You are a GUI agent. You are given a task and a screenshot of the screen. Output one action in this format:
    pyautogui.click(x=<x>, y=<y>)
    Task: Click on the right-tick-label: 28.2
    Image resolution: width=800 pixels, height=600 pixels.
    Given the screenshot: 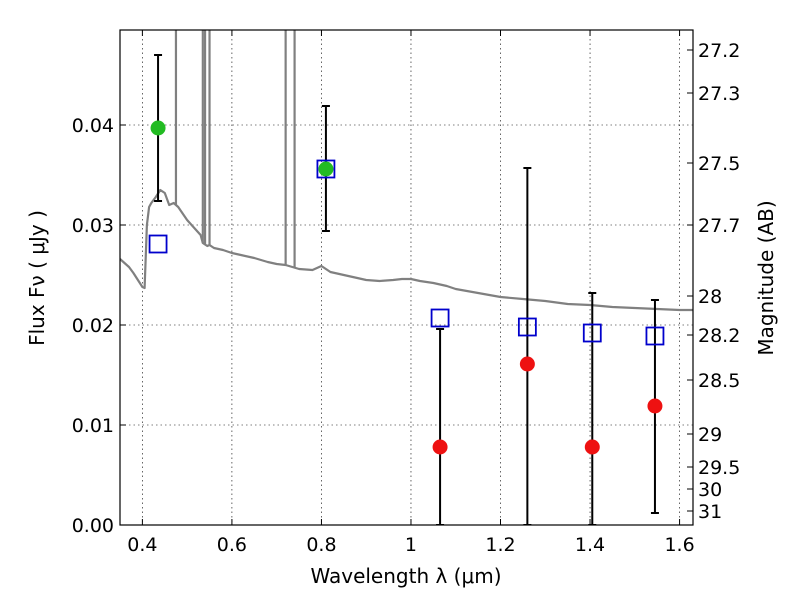 What is the action you would take?
    pyautogui.click(x=719, y=336)
    